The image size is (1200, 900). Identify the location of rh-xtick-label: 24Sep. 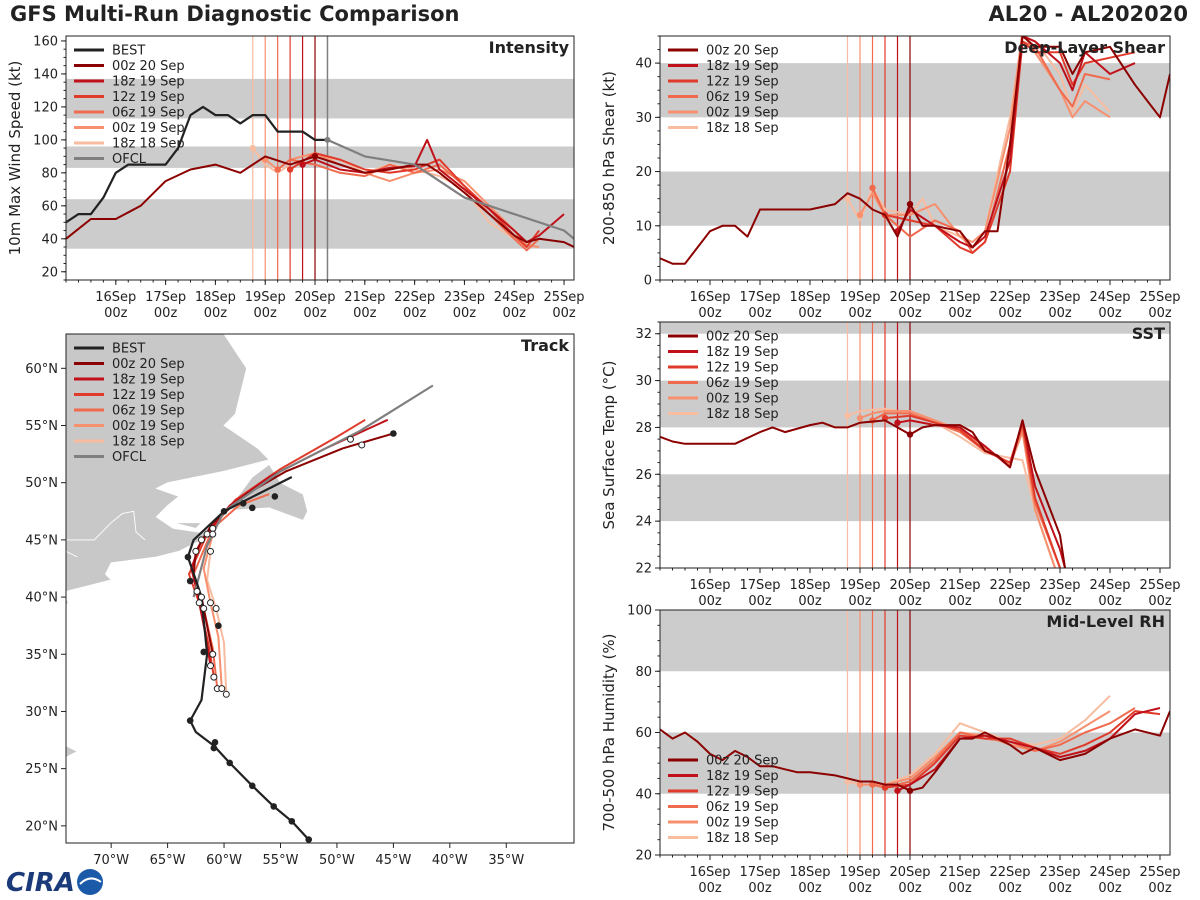
(1109, 872).